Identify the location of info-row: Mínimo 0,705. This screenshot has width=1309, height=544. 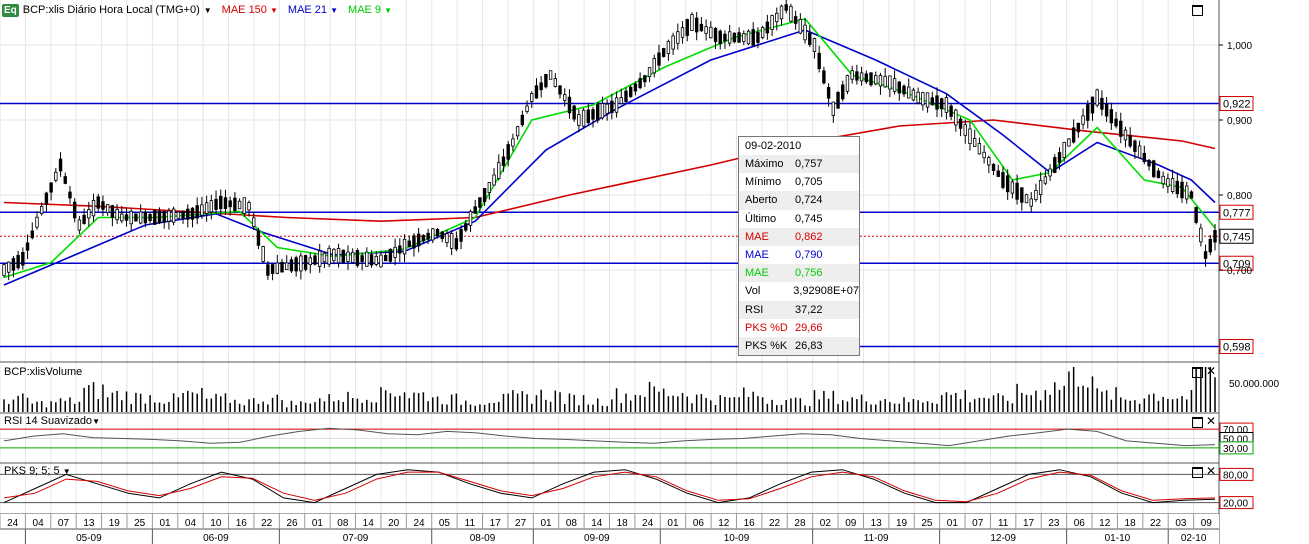
(799, 182).